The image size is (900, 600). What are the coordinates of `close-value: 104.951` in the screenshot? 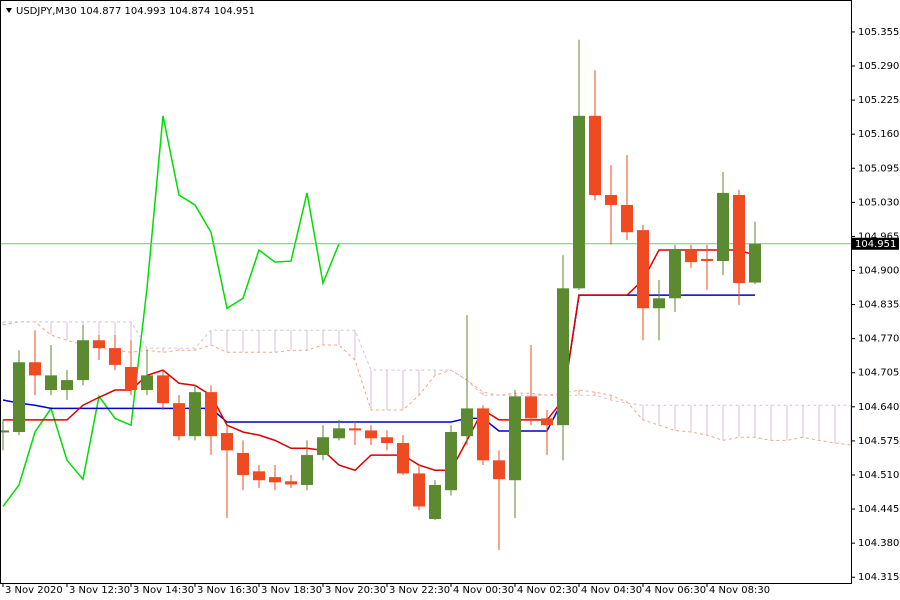 It's located at (234, 11).